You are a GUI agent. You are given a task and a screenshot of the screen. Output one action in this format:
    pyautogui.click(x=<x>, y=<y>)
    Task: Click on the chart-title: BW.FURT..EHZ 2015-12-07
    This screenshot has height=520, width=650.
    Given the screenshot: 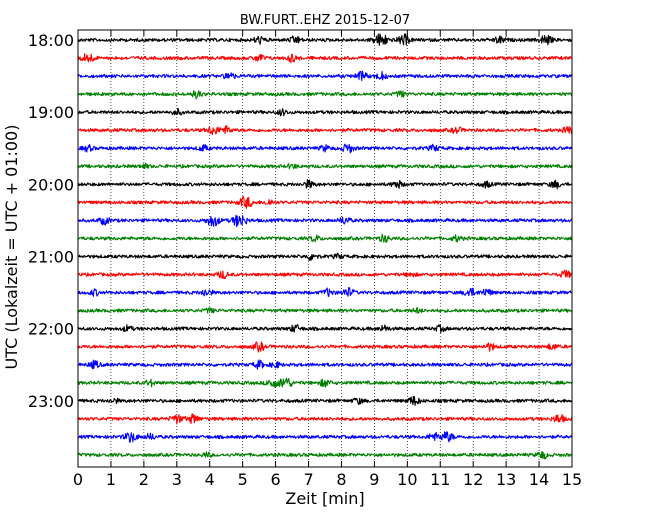 What is the action you would take?
    pyautogui.click(x=325, y=20)
    